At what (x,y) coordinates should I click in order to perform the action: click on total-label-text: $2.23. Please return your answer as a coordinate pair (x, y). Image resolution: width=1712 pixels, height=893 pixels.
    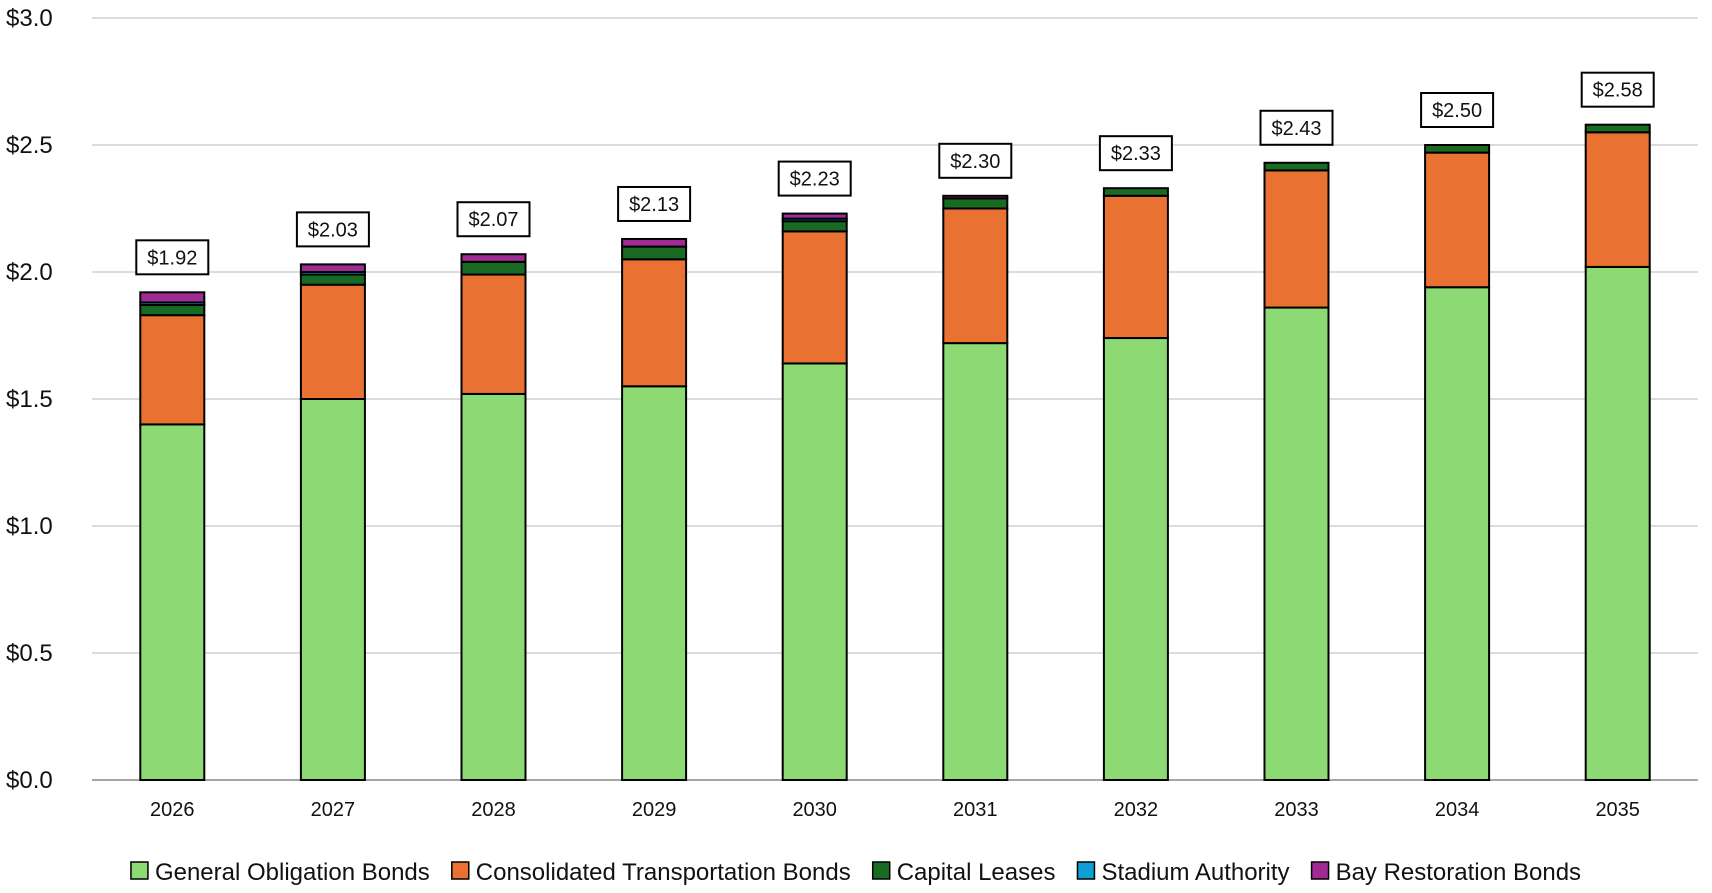
    Looking at the image, I should click on (815, 180).